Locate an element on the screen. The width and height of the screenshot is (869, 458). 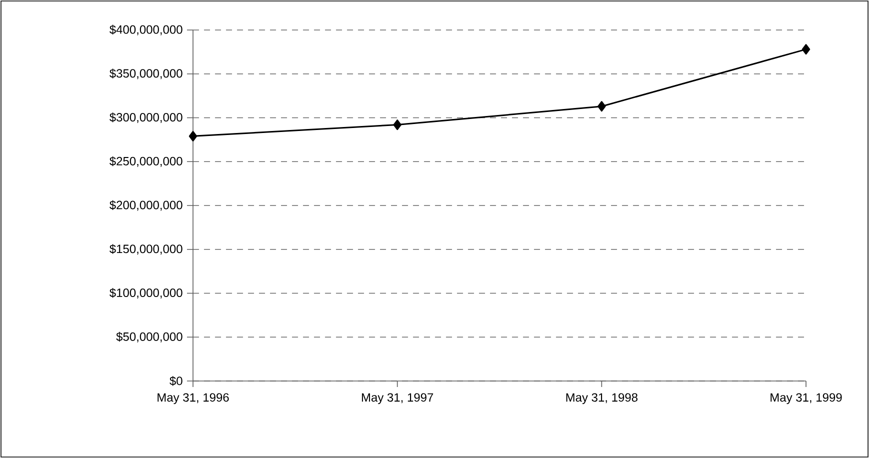
x-tick-label: May 31, 1999 is located at coordinates (806, 398).